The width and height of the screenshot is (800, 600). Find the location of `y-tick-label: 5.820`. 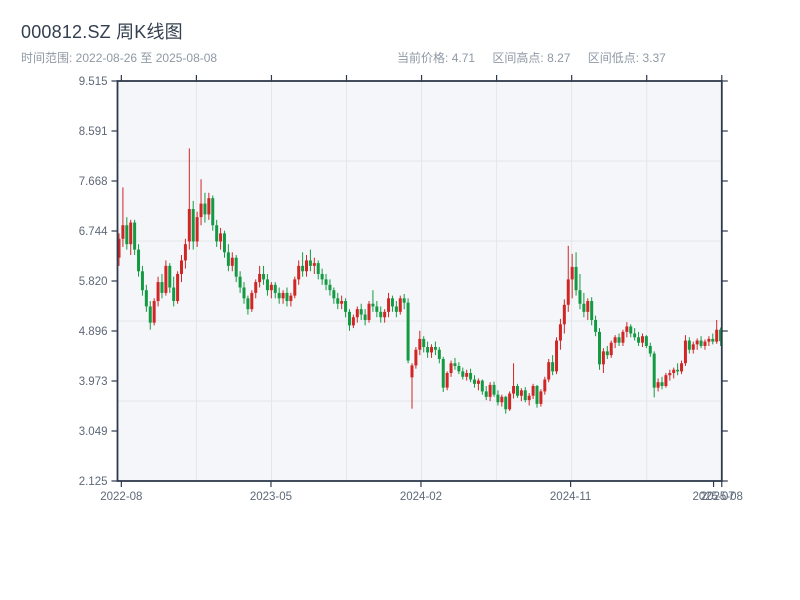

y-tick-label: 5.820 is located at coordinates (93, 282).